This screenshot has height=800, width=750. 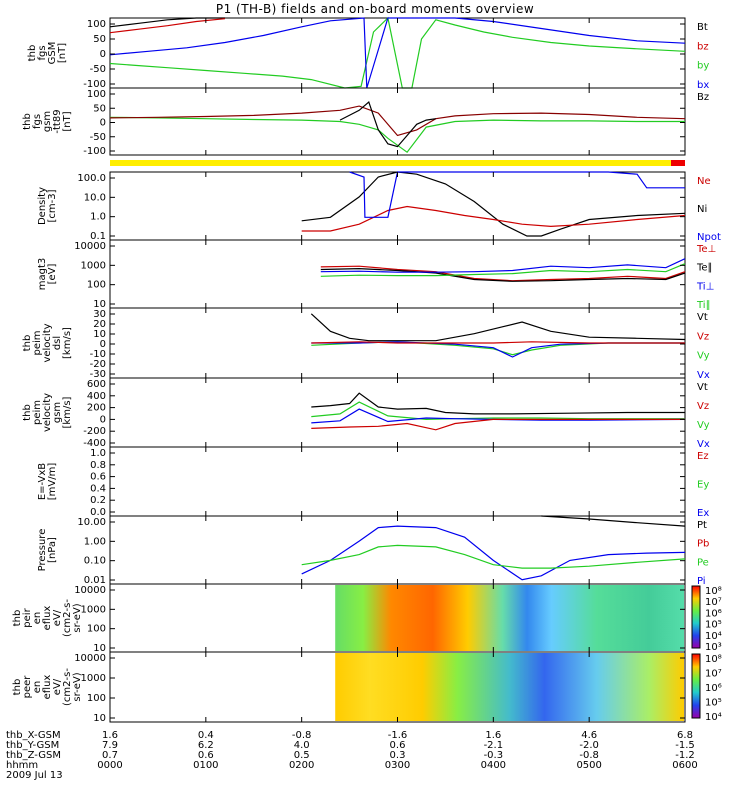 I want to click on footer-value: 0600, so click(x=684, y=765).